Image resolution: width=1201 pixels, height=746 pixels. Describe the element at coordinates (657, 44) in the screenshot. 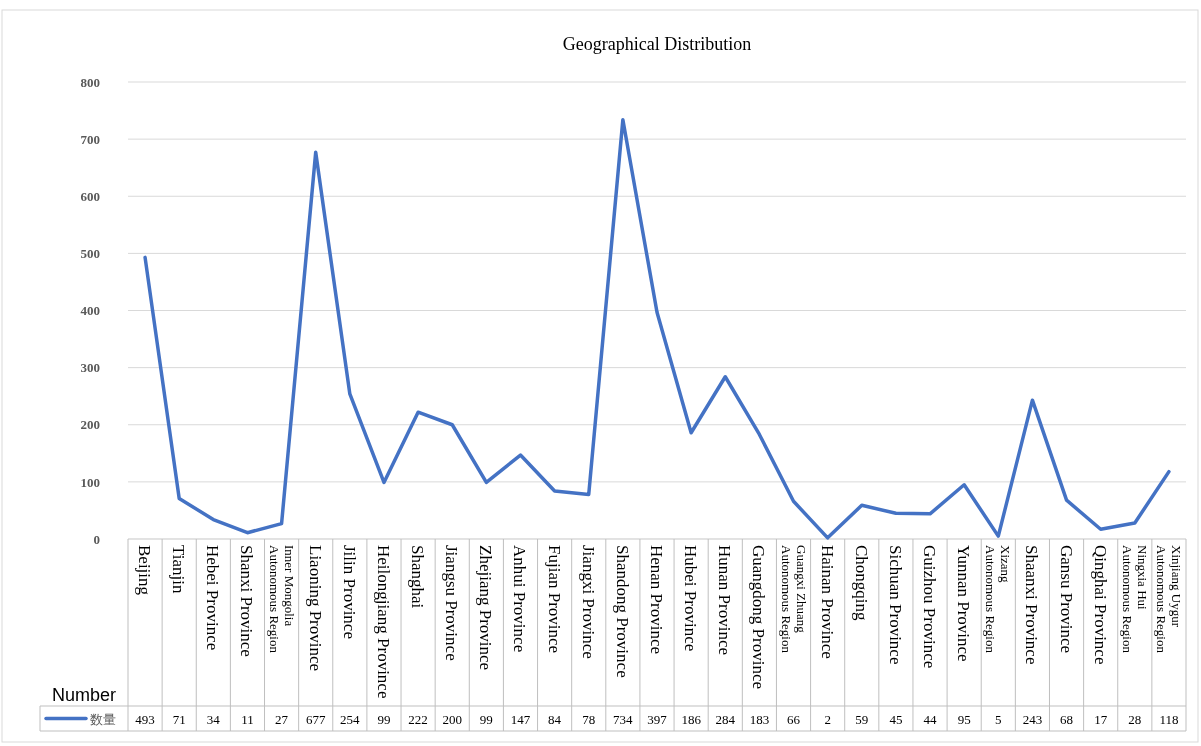

I see `chart-title: Geographical Distribution` at that location.